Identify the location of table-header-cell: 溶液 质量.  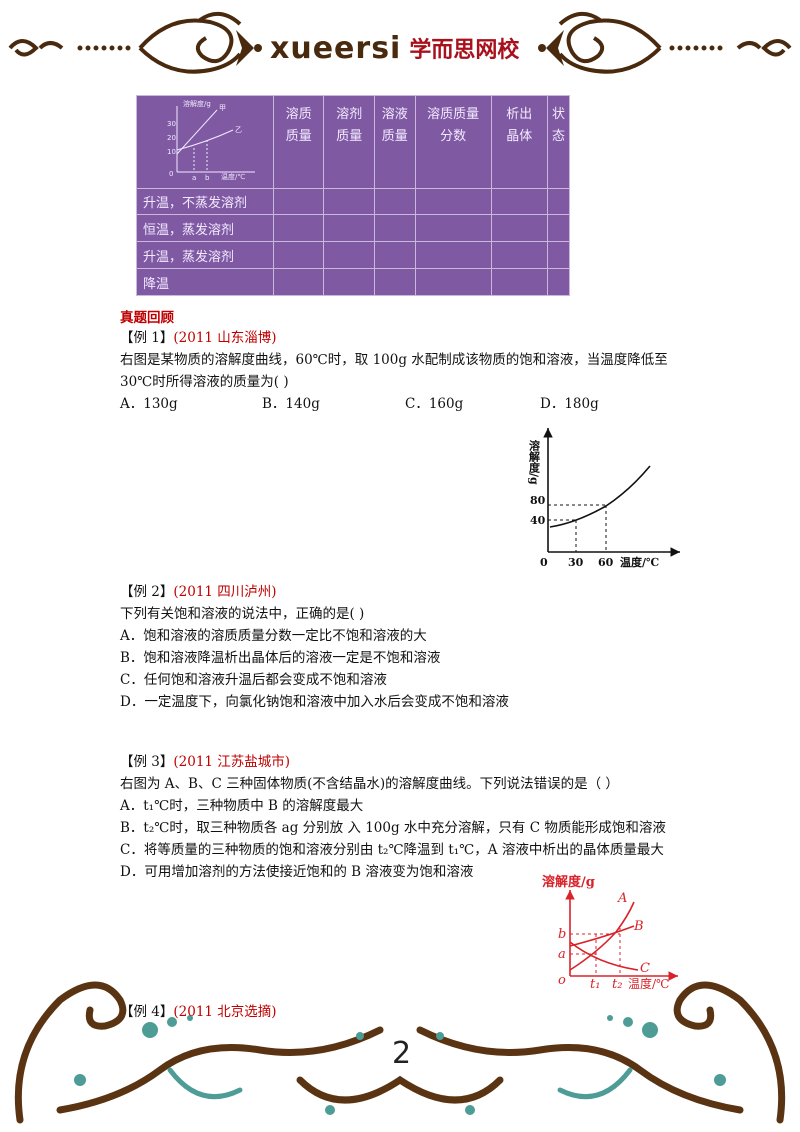
(394, 142).